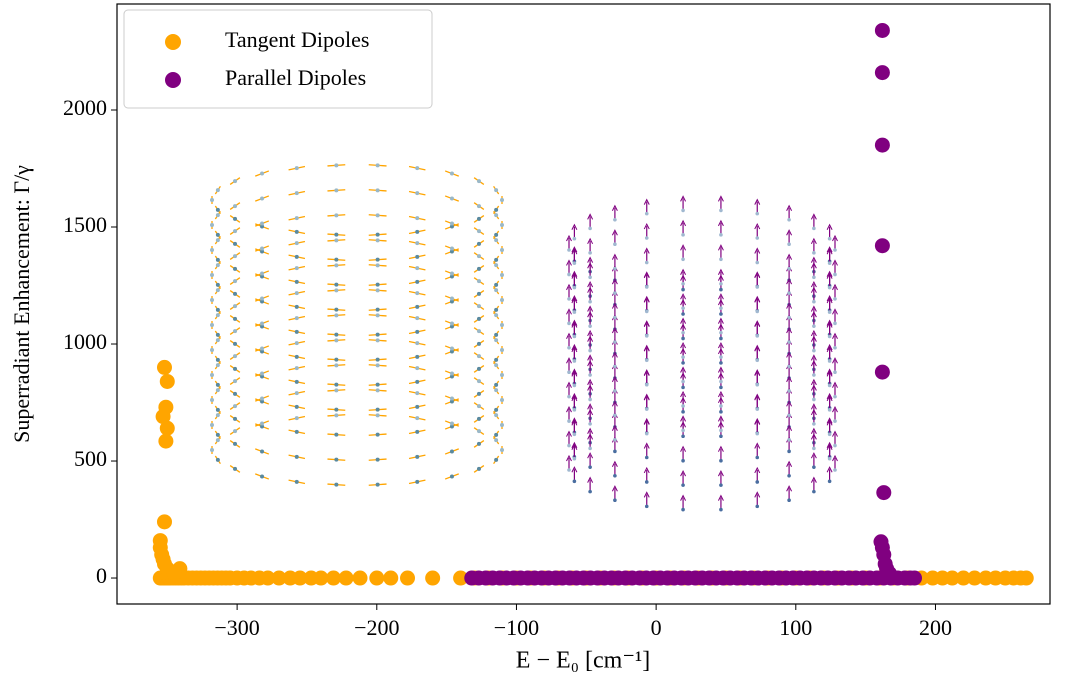 This screenshot has width=1066, height=693. What do you see at coordinates (173, 42) in the screenshot?
I see `legend-marker` at bounding box center [173, 42].